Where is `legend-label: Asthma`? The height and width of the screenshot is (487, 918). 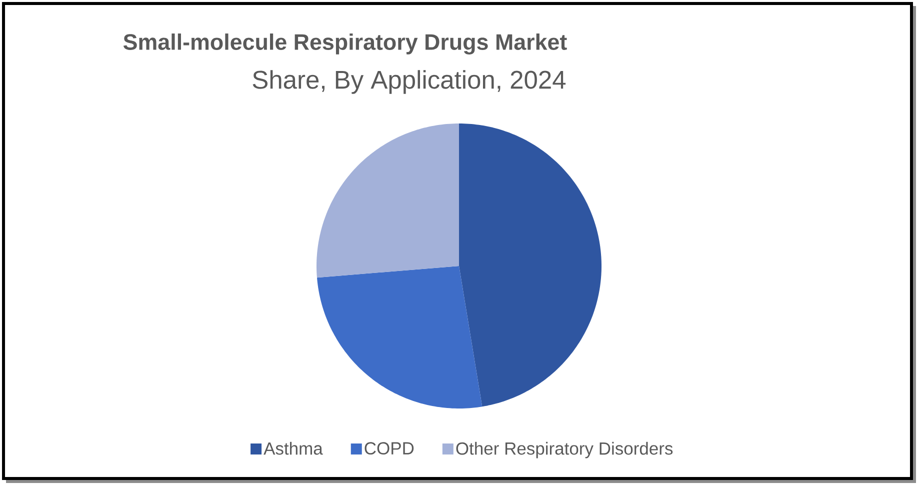
legend-label: Asthma is located at coordinates (293, 448).